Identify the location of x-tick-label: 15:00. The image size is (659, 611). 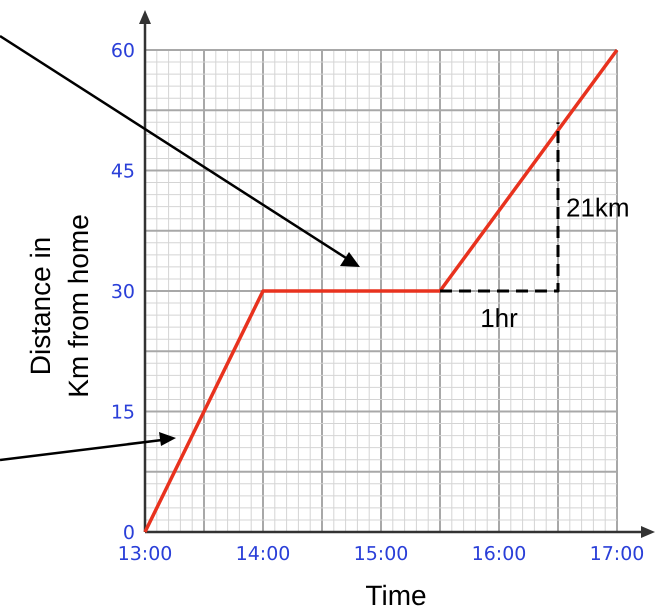
(381, 554).